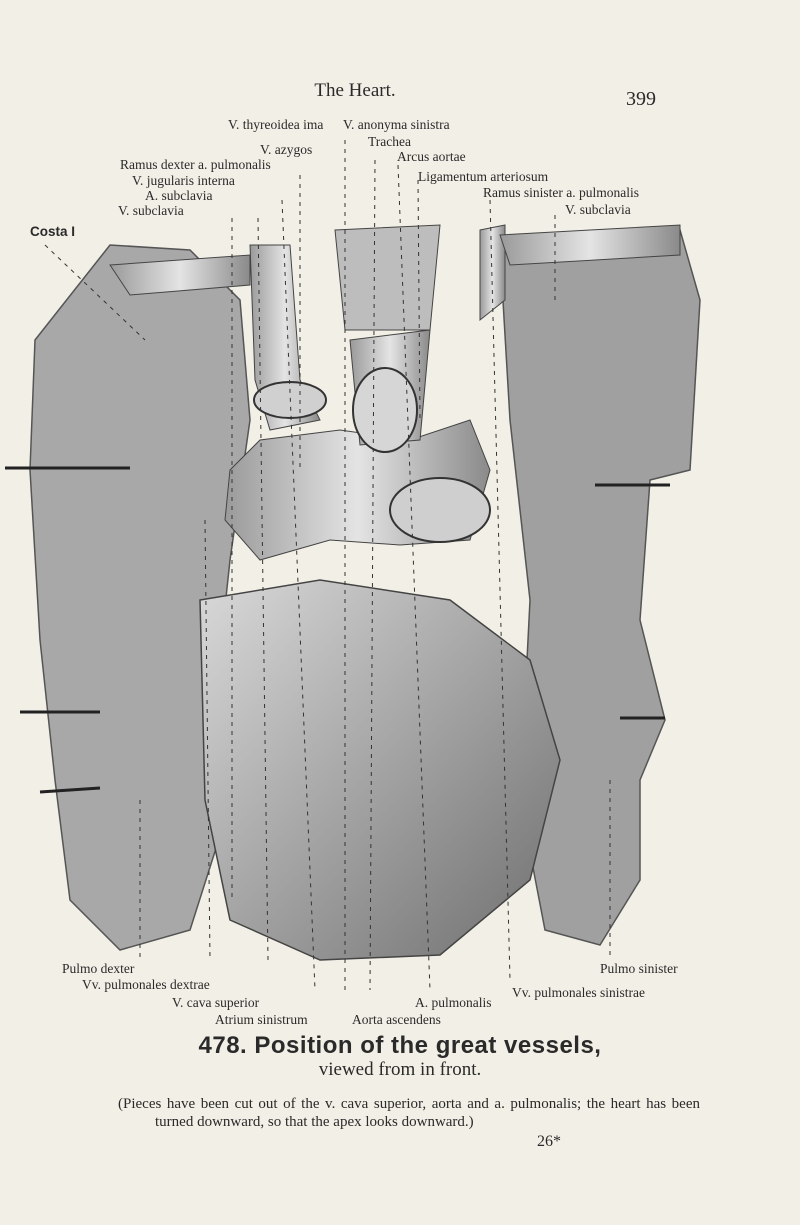 Image resolution: width=800 pixels, height=1225 pixels. I want to click on page-number: 399, so click(641, 99).